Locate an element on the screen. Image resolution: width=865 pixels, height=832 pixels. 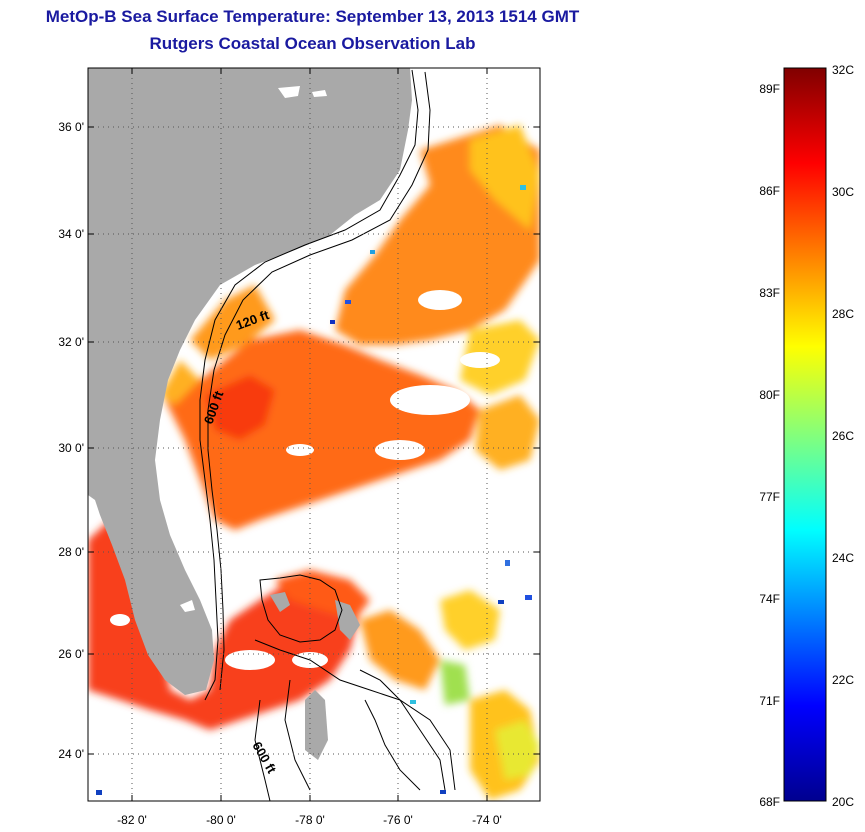
lon-label: -76 0' is located at coordinates (398, 820).